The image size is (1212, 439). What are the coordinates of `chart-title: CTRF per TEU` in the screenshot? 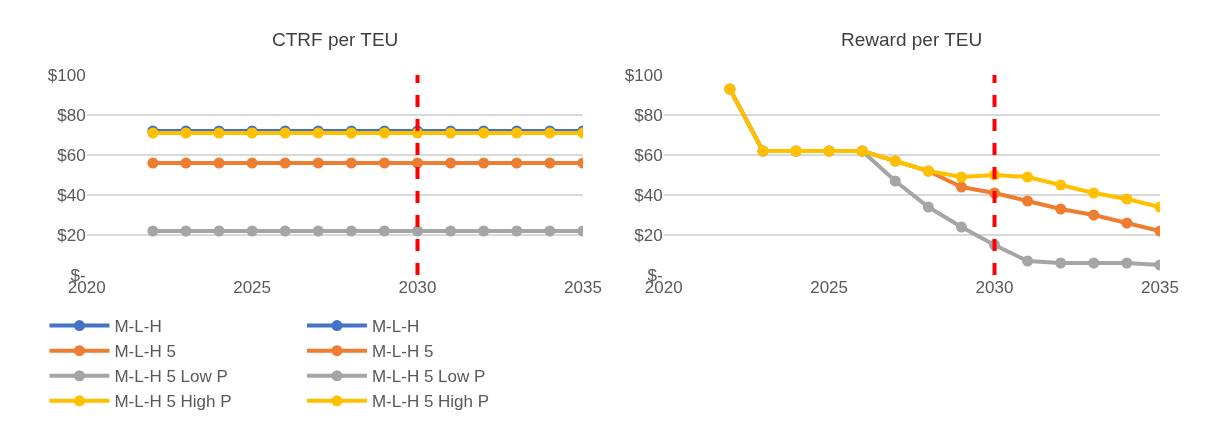 It's located at (335, 39).